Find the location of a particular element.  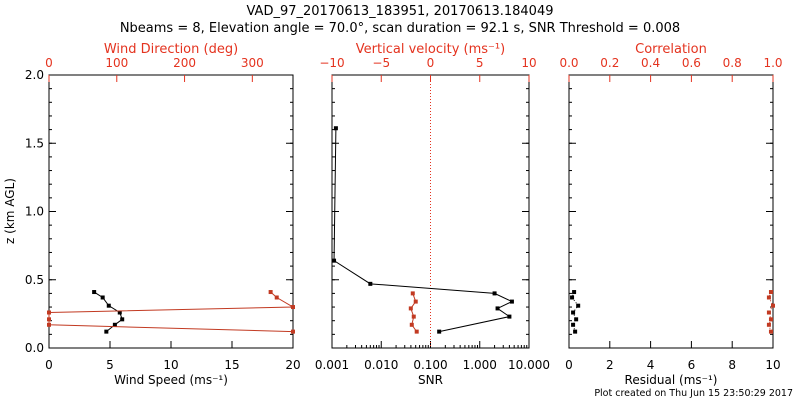

top-axis-label: Wind Direction (deg) is located at coordinates (171, 49).